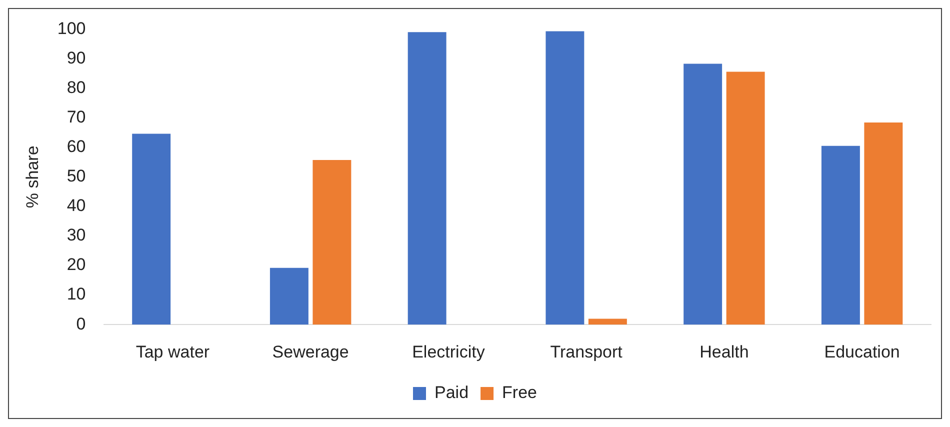 Image resolution: width=950 pixels, height=427 pixels. Describe the element at coordinates (173, 352) in the screenshot. I see `x-tick-label: Tap water` at that location.